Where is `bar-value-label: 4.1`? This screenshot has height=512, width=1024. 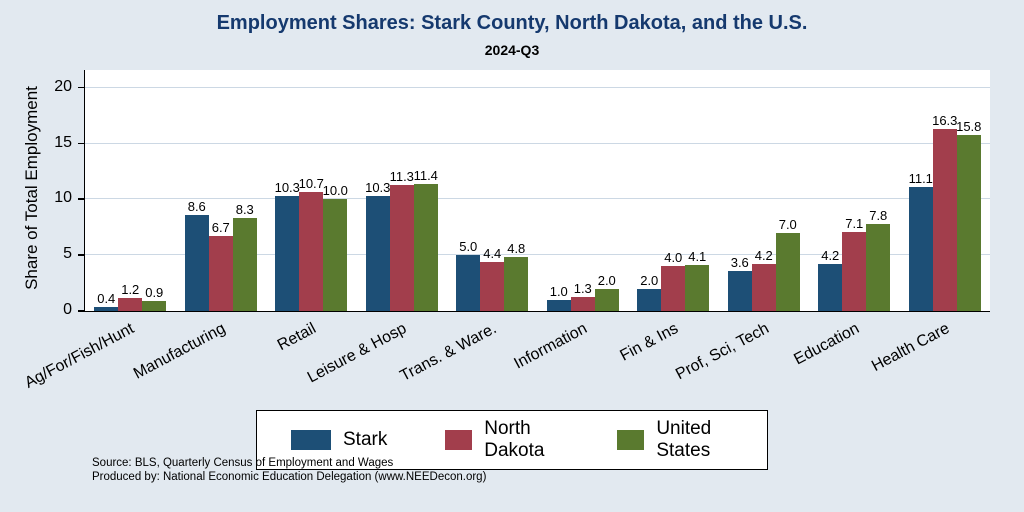 bar-value-label: 4.1 is located at coordinates (697, 257).